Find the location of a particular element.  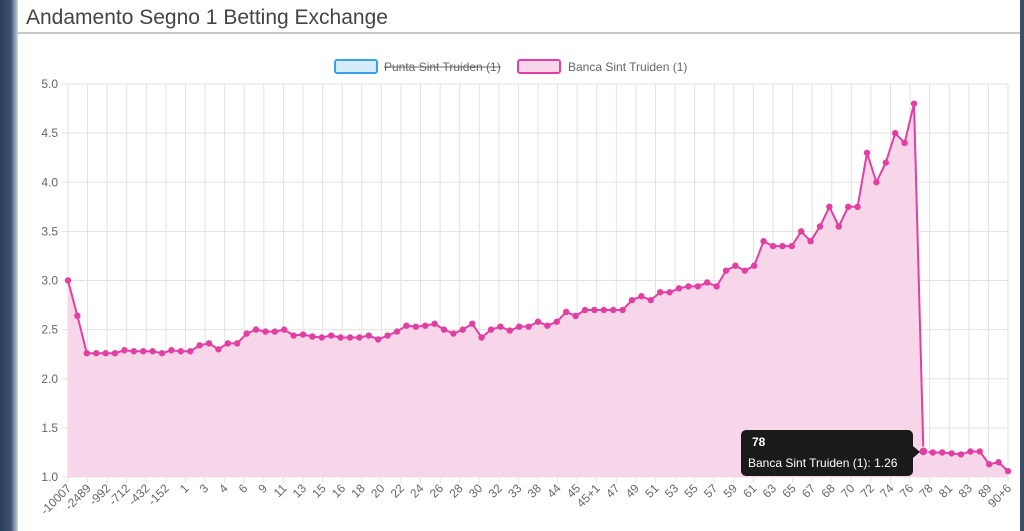

legend-item-banca: Banca Sint Truiden (1) is located at coordinates (602, 66).